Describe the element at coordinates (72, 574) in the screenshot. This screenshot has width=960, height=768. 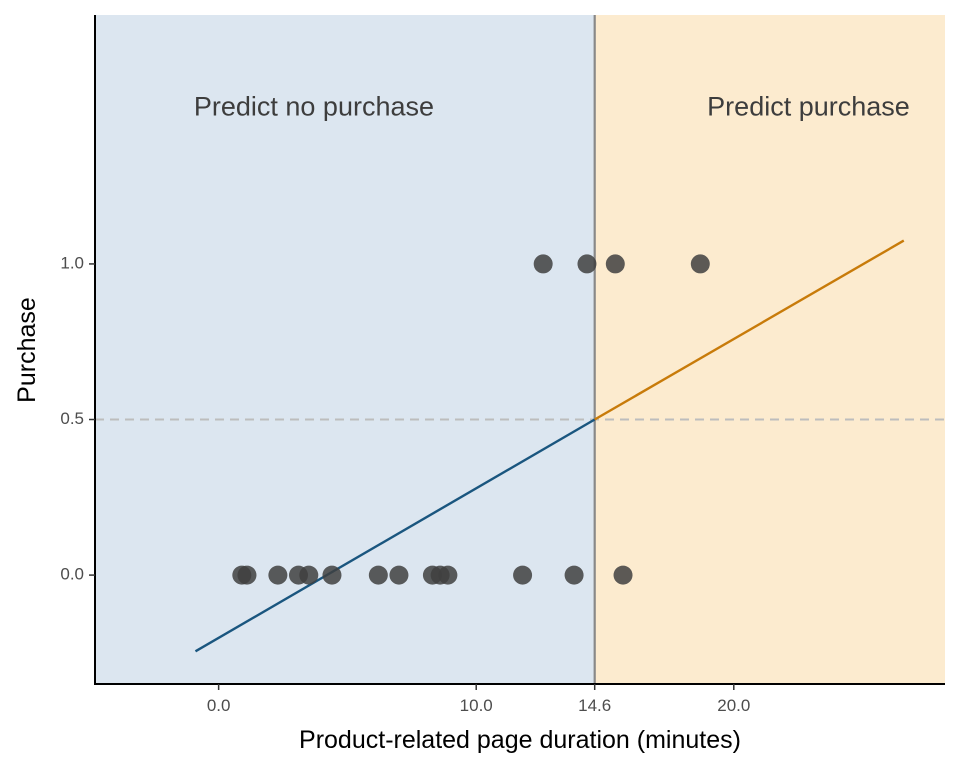
I see `y-tick-label: 0.0` at that location.